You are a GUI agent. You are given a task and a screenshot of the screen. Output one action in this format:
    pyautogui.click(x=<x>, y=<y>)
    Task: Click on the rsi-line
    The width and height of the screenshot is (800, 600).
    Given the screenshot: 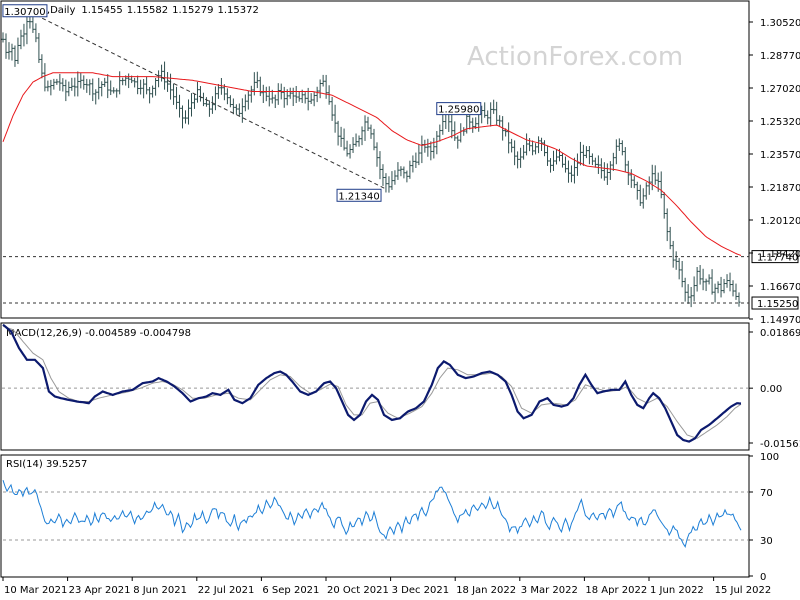 What is the action you would take?
    pyautogui.click(x=372, y=514)
    